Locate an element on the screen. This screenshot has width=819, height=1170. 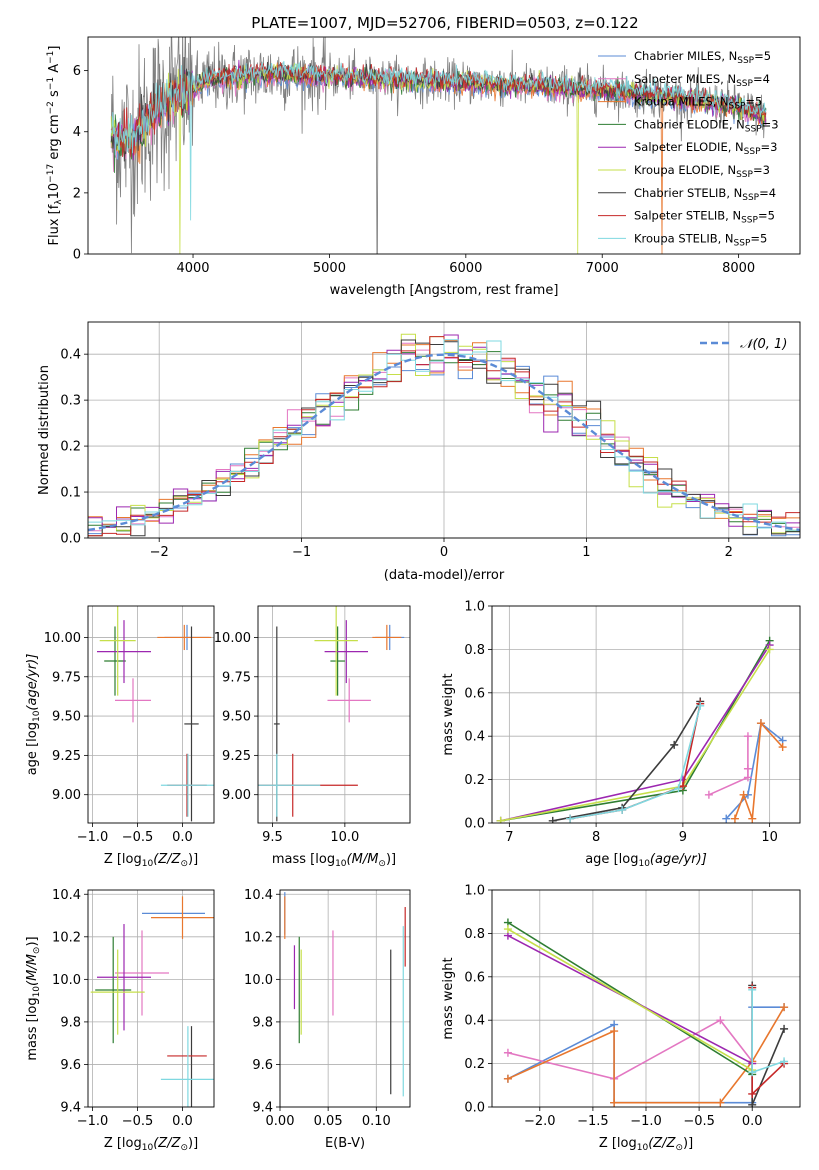
label-part: ⊙ is located at coordinates (184, 1148).